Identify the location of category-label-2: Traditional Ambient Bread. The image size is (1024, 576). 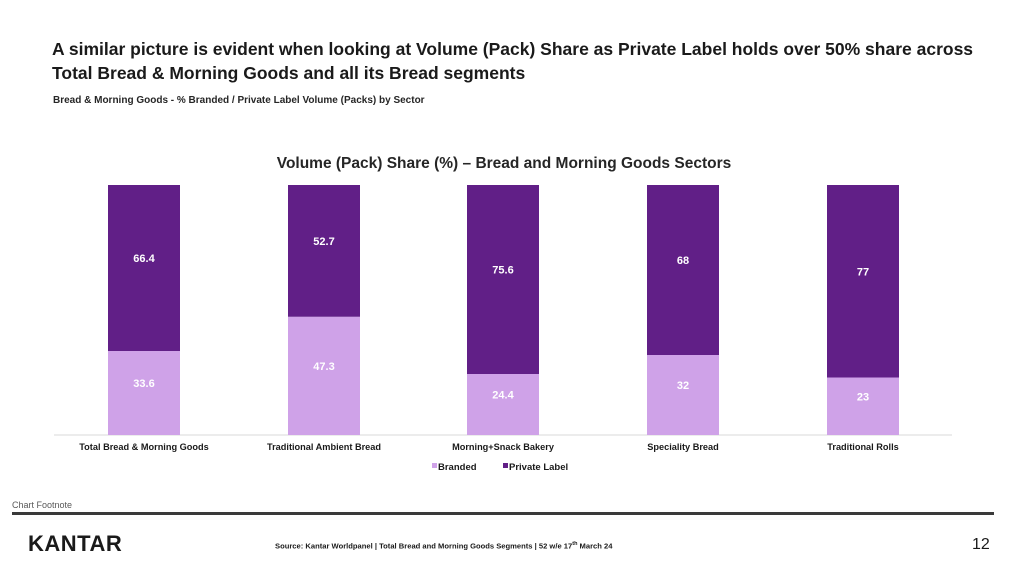
(324, 447).